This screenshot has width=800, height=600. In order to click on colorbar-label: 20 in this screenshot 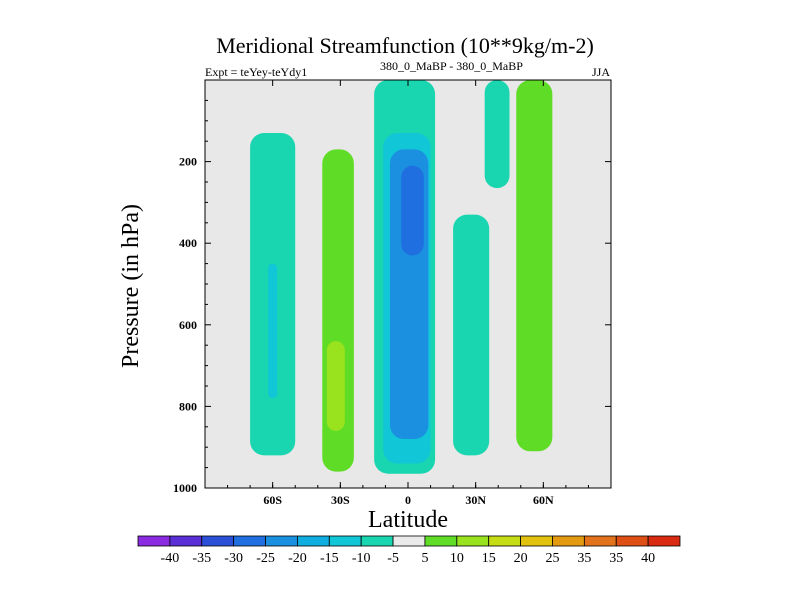, I will do `click(521, 558)`.